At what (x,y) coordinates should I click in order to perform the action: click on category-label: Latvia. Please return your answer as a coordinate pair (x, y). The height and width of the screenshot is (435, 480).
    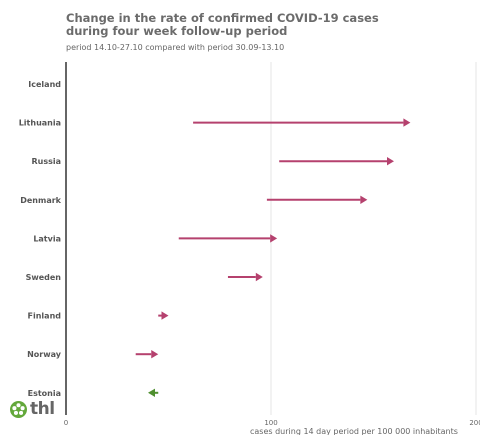
    Looking at the image, I should click on (47, 238).